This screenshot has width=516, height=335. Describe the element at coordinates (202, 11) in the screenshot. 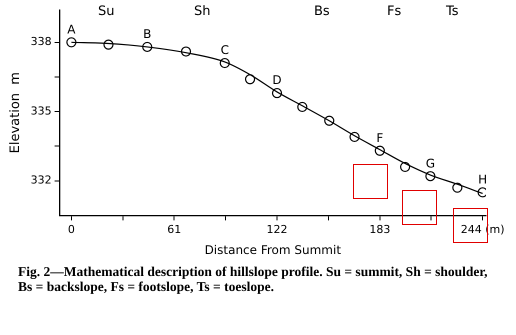

I see `annotation: Sh` at that location.